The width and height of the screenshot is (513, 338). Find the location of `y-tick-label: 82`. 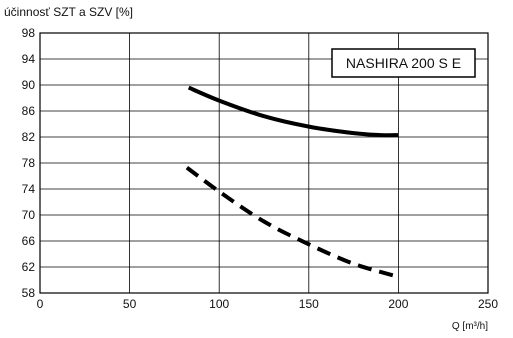

y-tick-label: 82 is located at coordinates (29, 137).